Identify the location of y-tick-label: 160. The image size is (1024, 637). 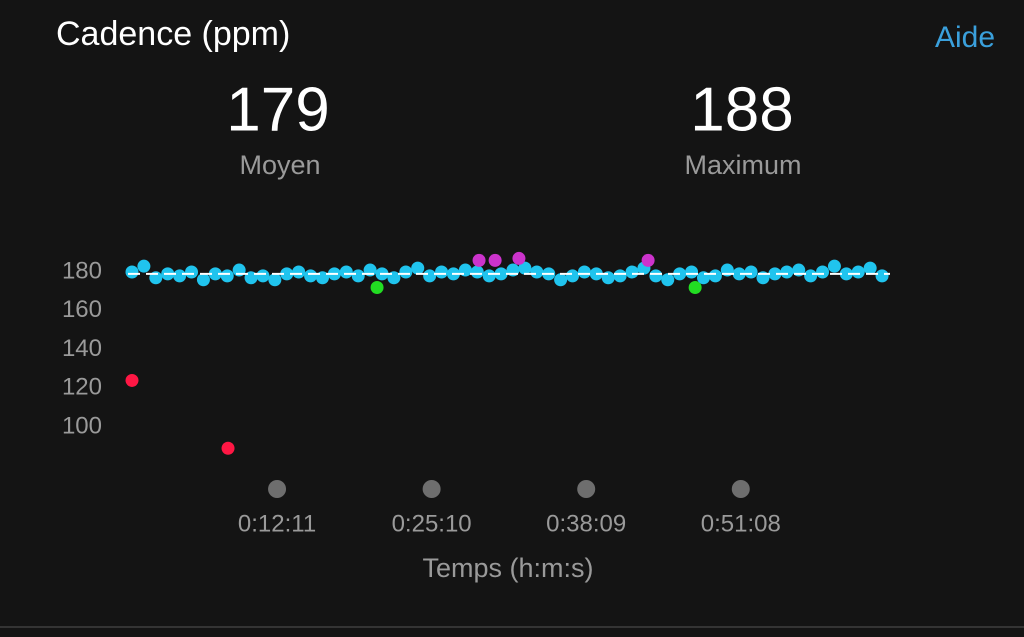
(82, 309).